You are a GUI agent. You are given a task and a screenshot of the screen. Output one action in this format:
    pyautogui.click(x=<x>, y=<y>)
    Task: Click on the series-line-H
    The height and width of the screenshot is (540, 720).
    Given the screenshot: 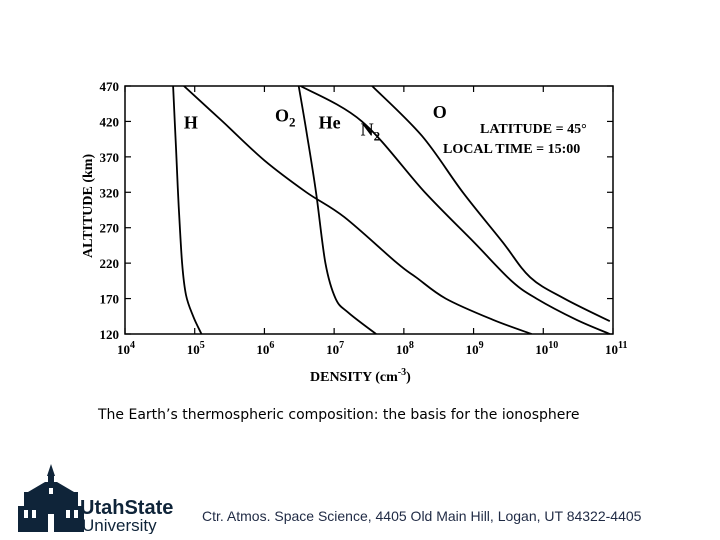 What is the action you would take?
    pyautogui.click(x=187, y=210)
    